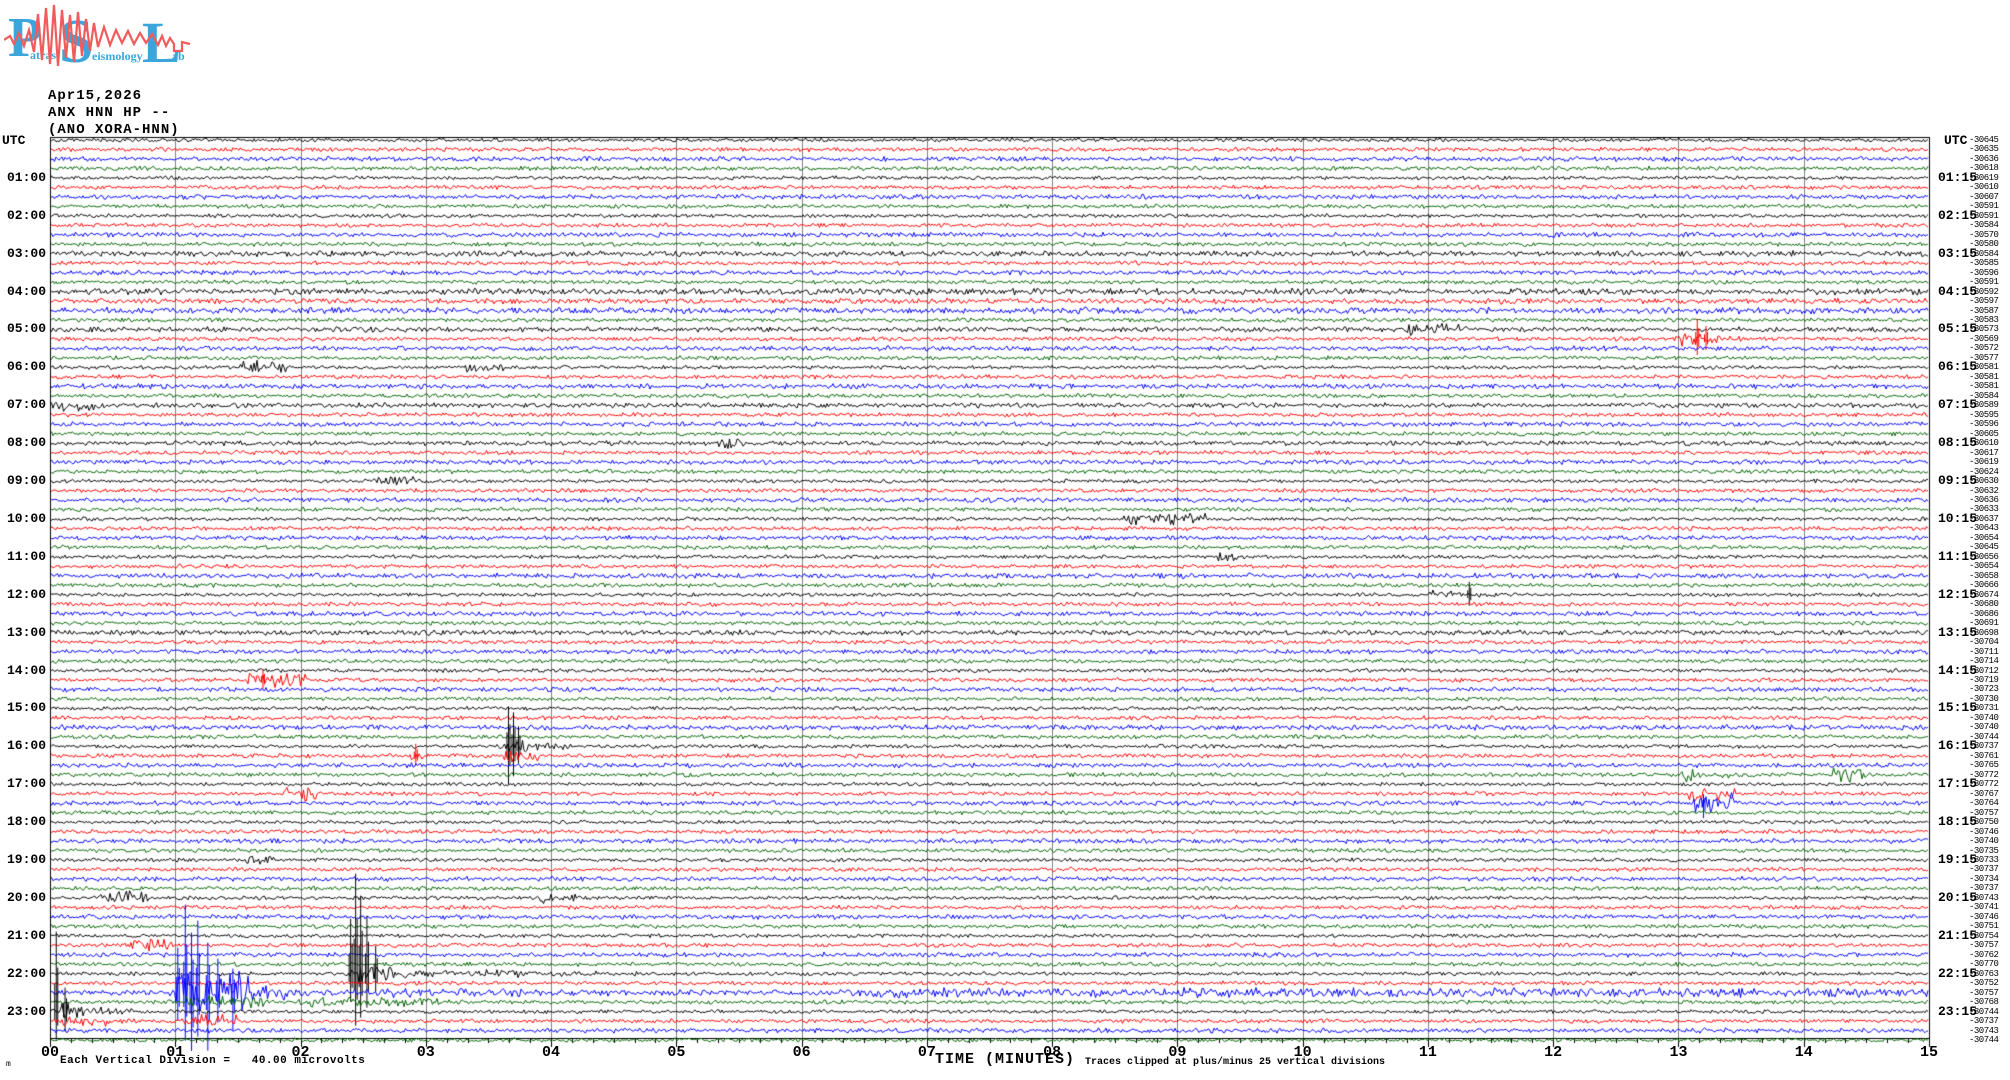 The height and width of the screenshot is (1080, 2010). Describe the element at coordinates (1984, 623) in the screenshot. I see `trace-value-label: -30691` at that location.